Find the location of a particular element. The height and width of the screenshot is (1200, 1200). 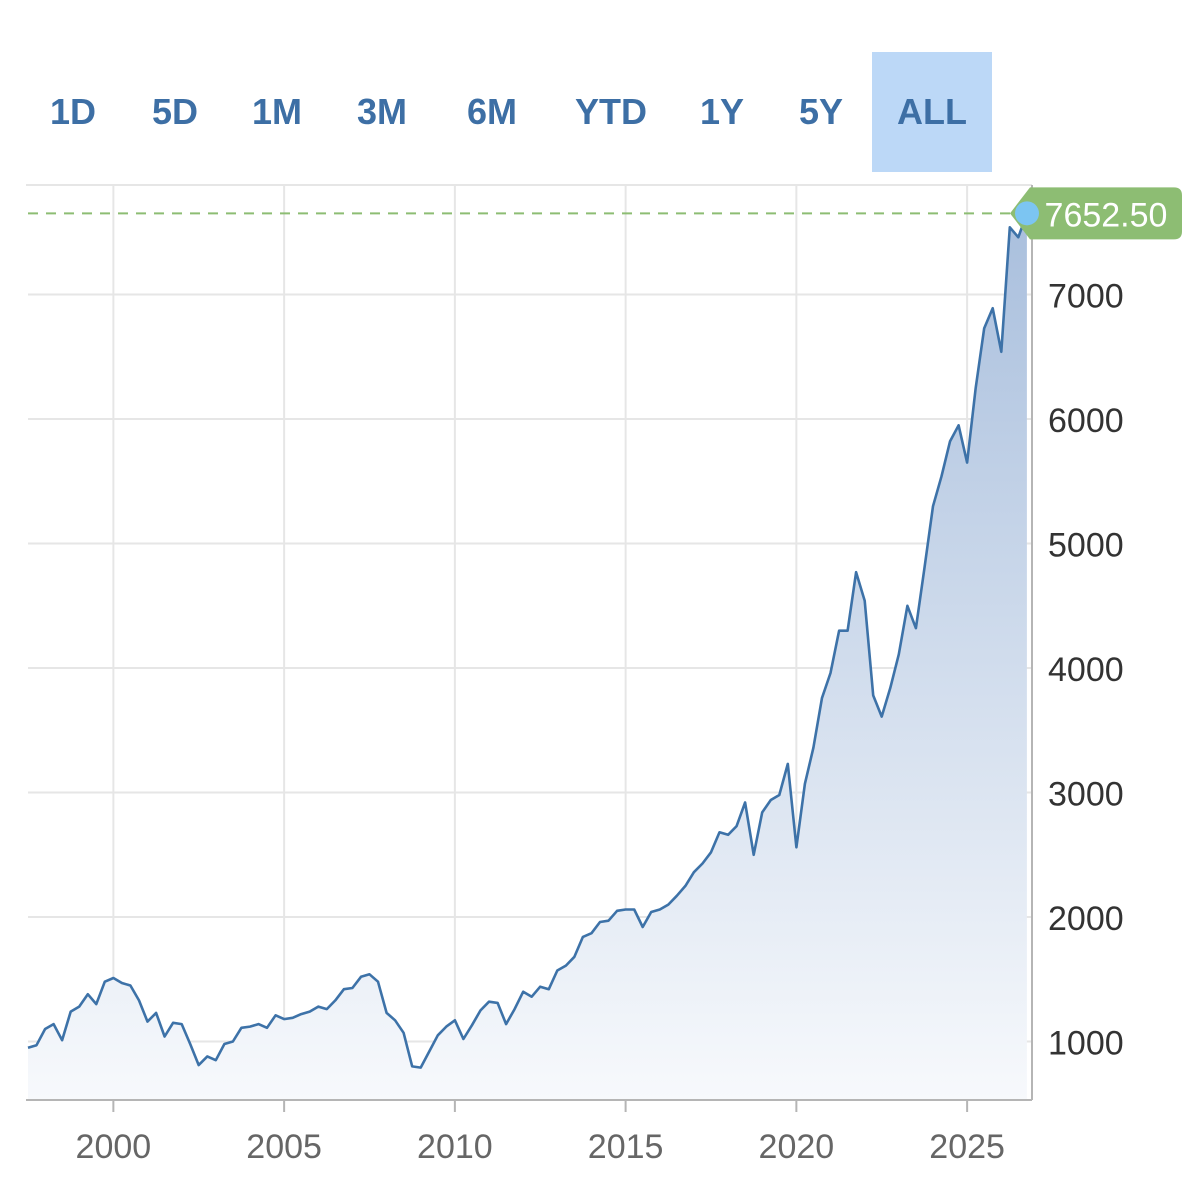

range-selector: 1D 5D 1M 3M 6M YTD 1Y 5Y ALL is located at coordinates (600, 112).